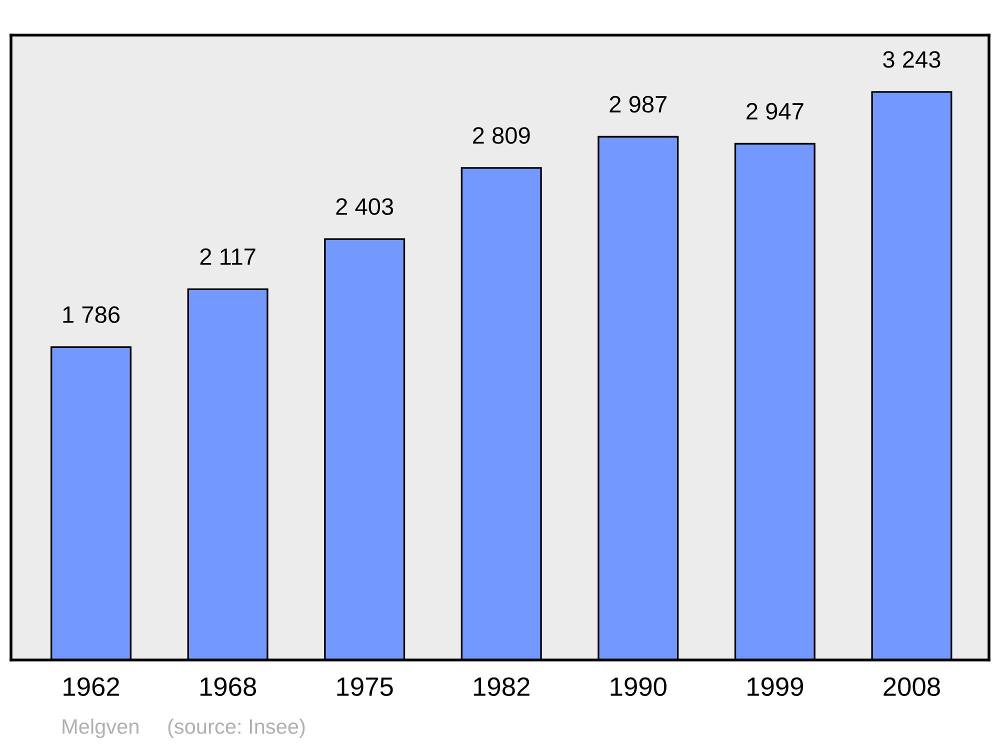 The height and width of the screenshot is (747, 1000). I want to click on data-label: 2 809, so click(501, 135).